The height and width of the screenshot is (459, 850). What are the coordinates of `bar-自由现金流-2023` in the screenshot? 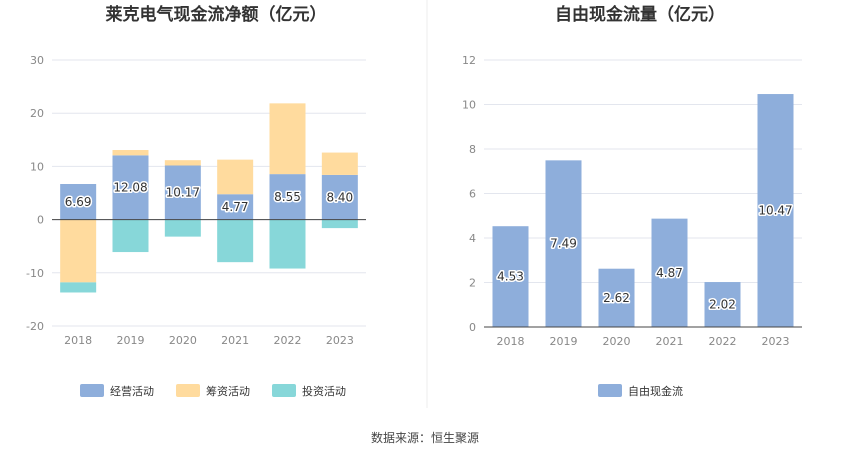 It's located at (775, 210).